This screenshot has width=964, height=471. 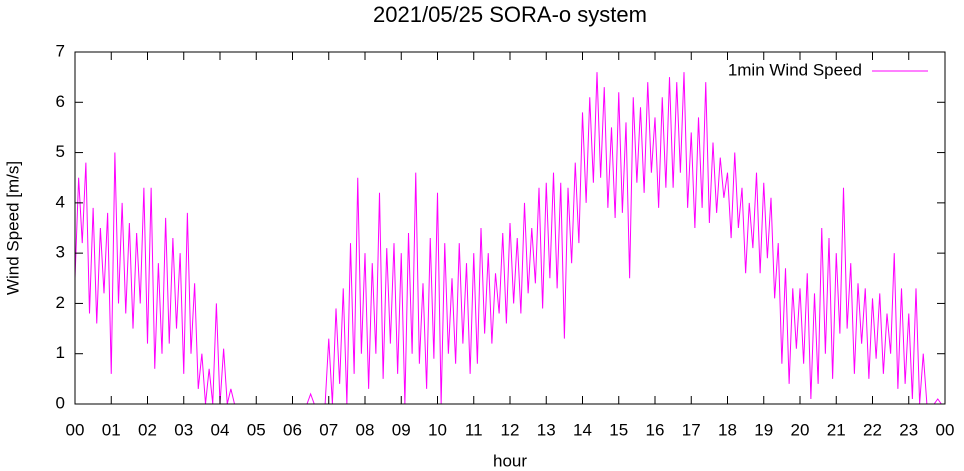 What do you see at coordinates (60, 402) in the screenshot?
I see `y-tick-label: 0` at bounding box center [60, 402].